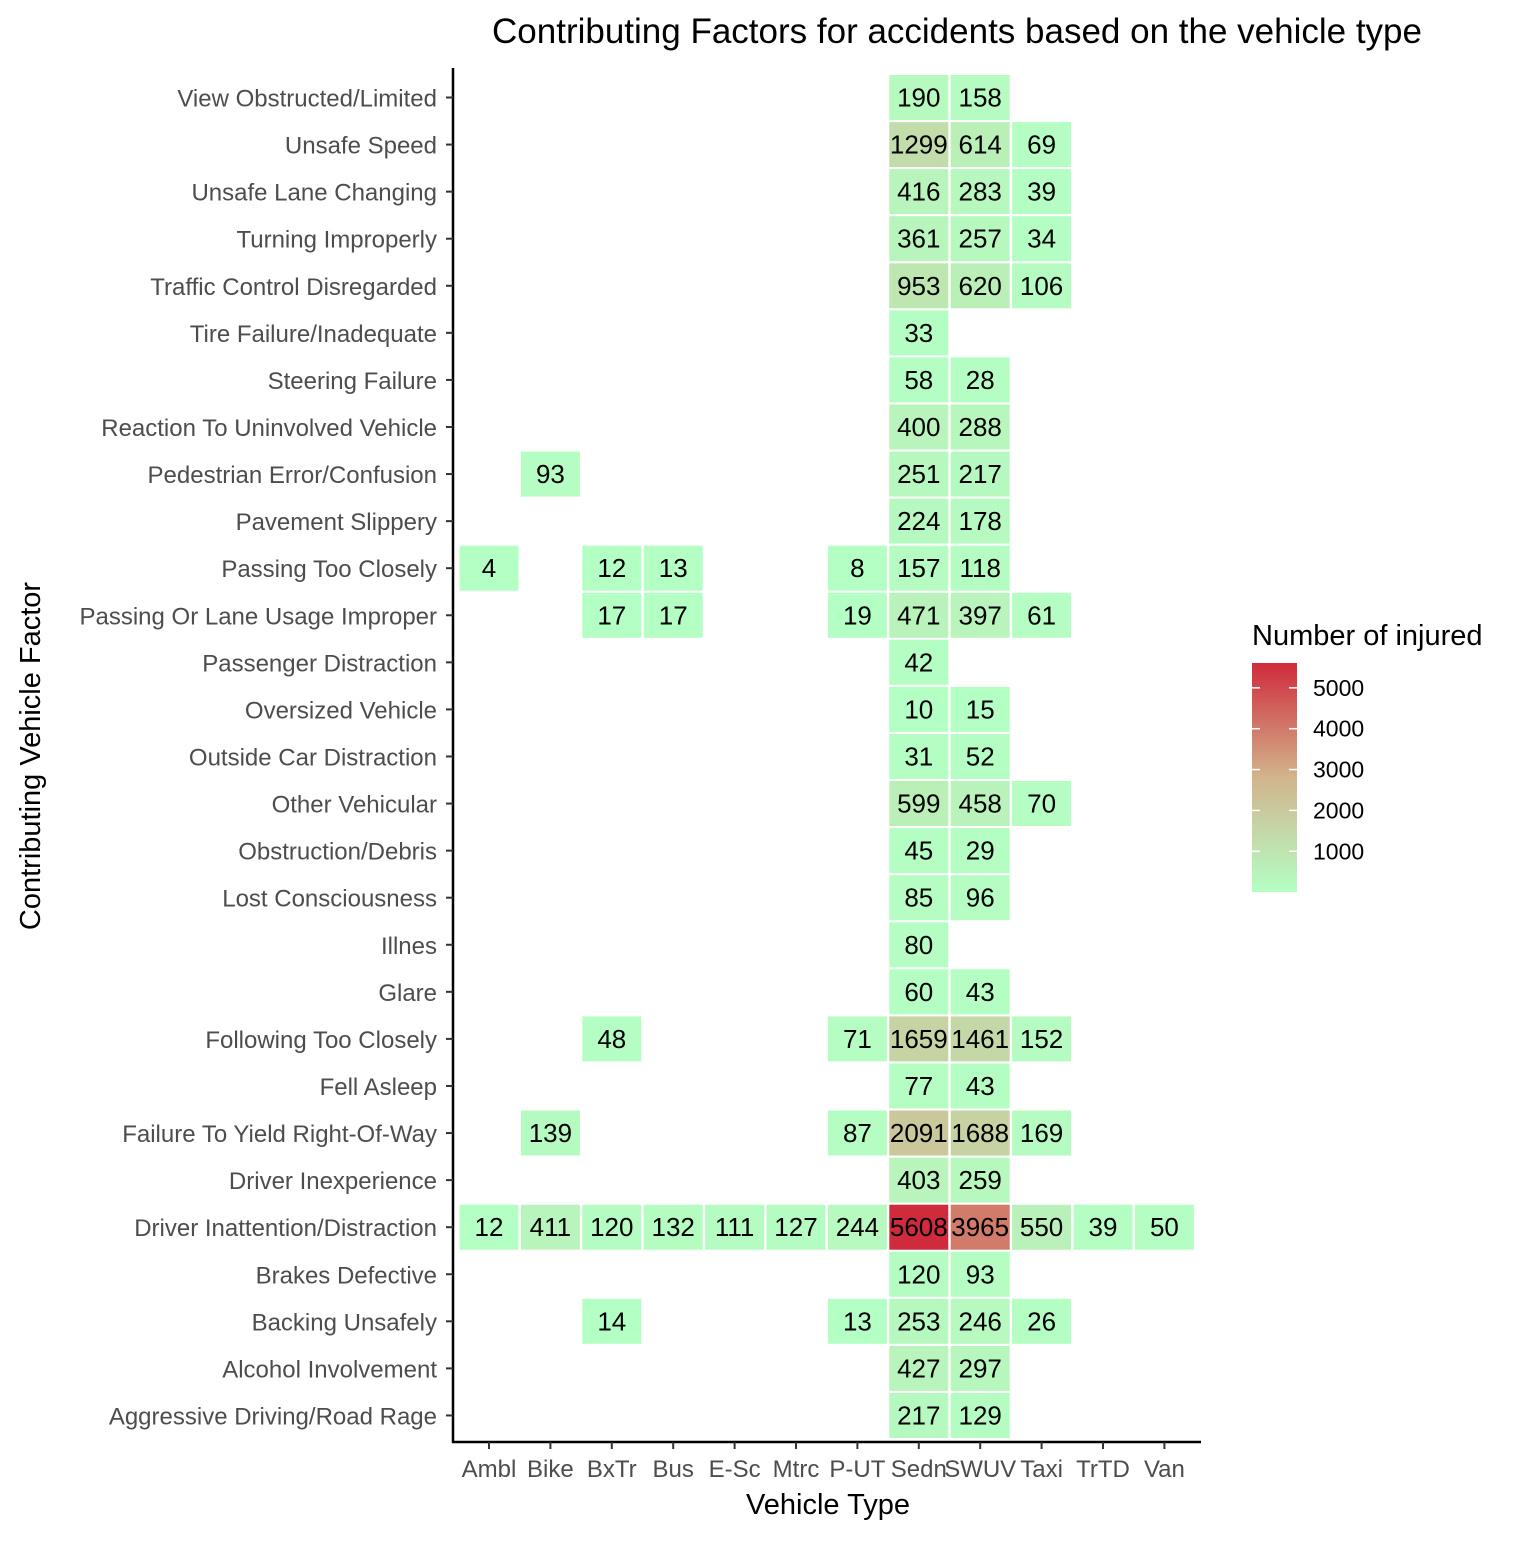 The height and width of the screenshot is (1541, 1536). What do you see at coordinates (919, 1133) in the screenshot?
I see `cell-value-label: 2091` at bounding box center [919, 1133].